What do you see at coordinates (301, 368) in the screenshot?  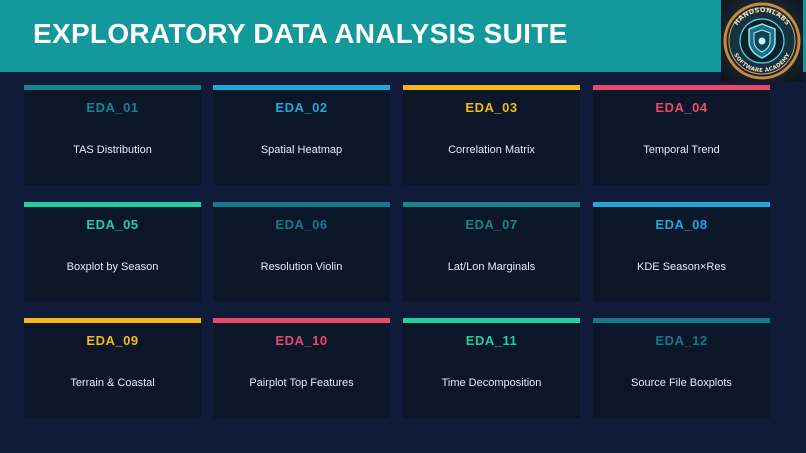 I see `eda-card: EDA_10 Pairplot Top Features` at bounding box center [301, 368].